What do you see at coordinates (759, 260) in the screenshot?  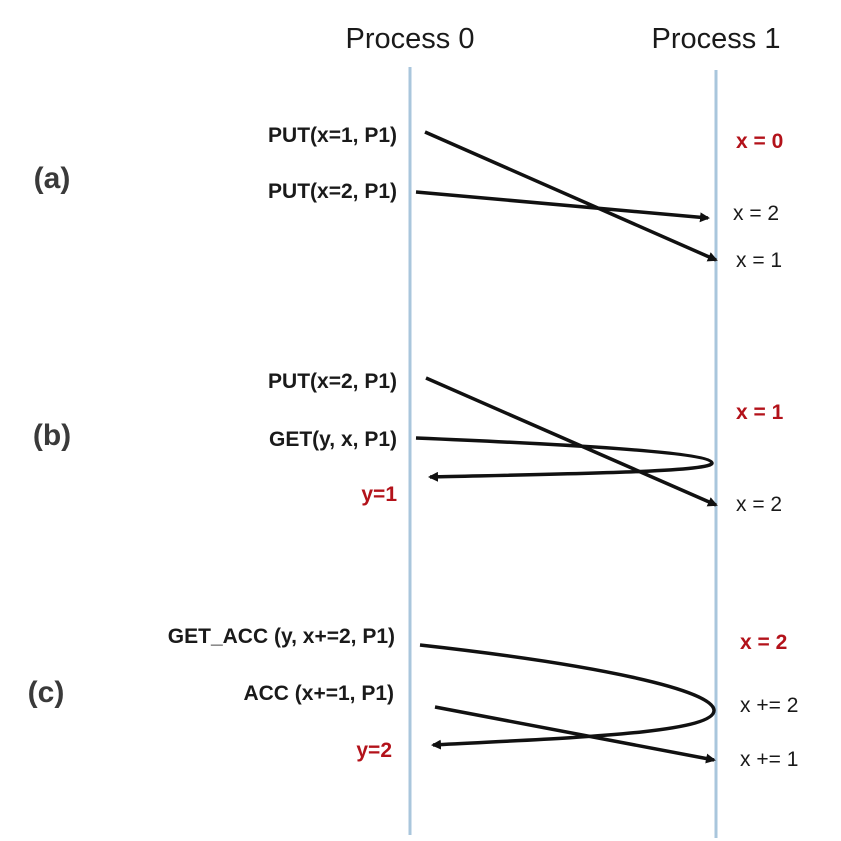 I see `part-a-value-2: x = 1` at bounding box center [759, 260].